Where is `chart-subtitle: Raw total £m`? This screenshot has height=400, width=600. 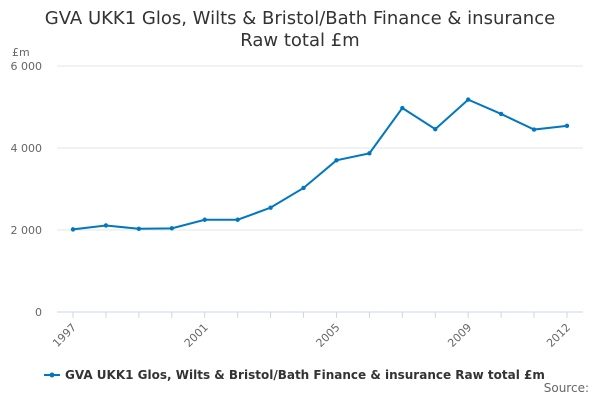
chart-subtitle: Raw total £m is located at coordinates (300, 40).